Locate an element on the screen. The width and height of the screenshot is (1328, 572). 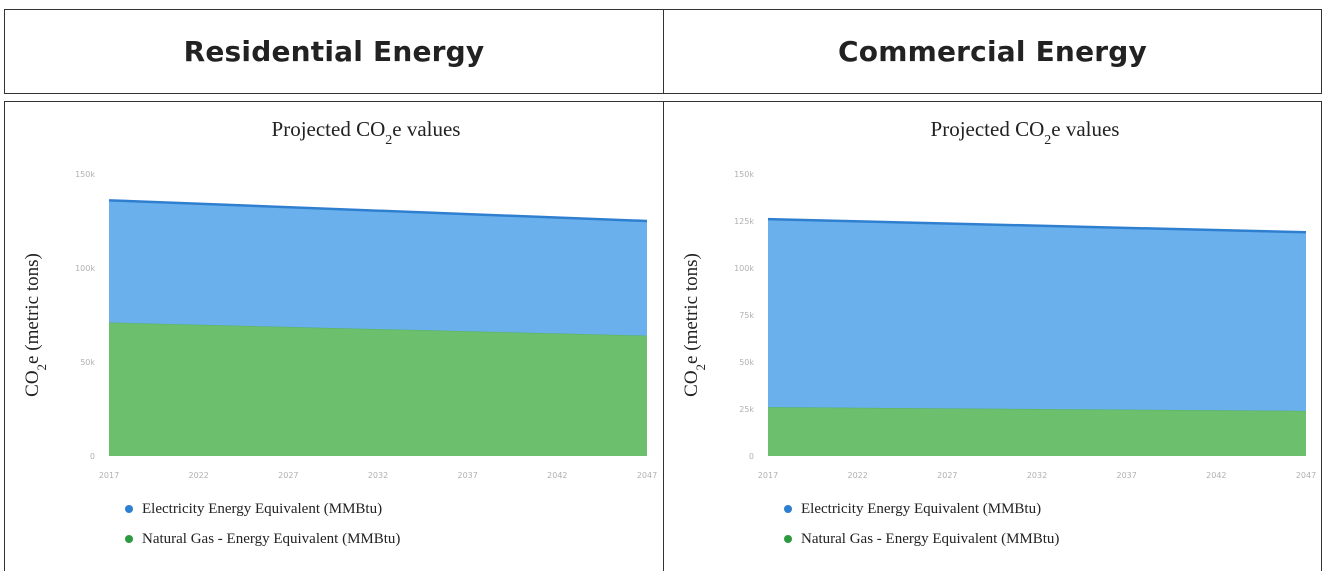
series-line-natural-gas is located at coordinates (378, 329).